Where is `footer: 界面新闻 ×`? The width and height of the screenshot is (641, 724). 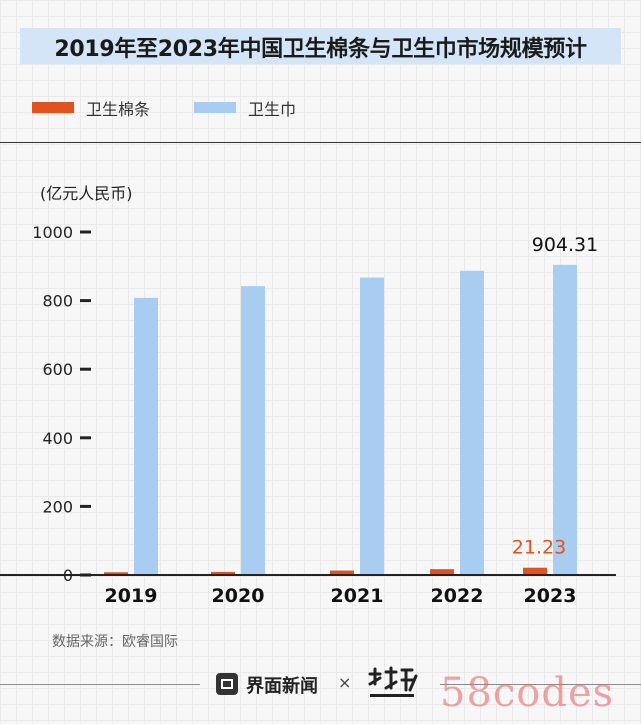 footer: 界面新闻 × is located at coordinates (320, 684).